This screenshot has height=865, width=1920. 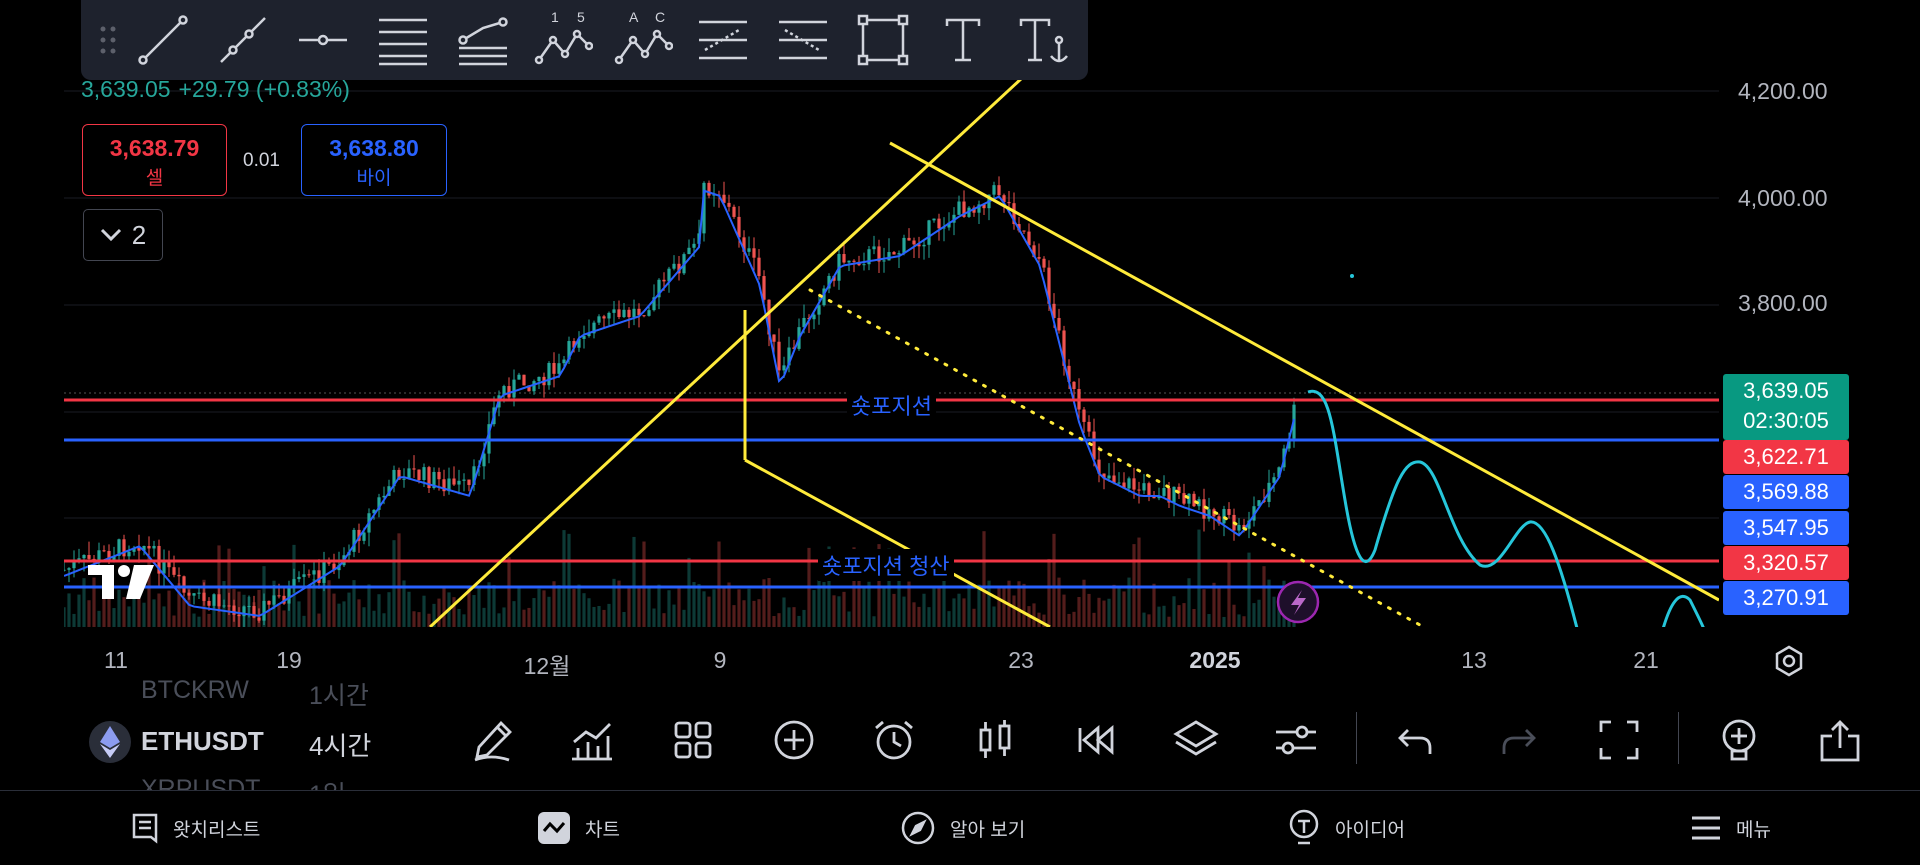 I want to click on pitchfork-icon, so click(x=483, y=40).